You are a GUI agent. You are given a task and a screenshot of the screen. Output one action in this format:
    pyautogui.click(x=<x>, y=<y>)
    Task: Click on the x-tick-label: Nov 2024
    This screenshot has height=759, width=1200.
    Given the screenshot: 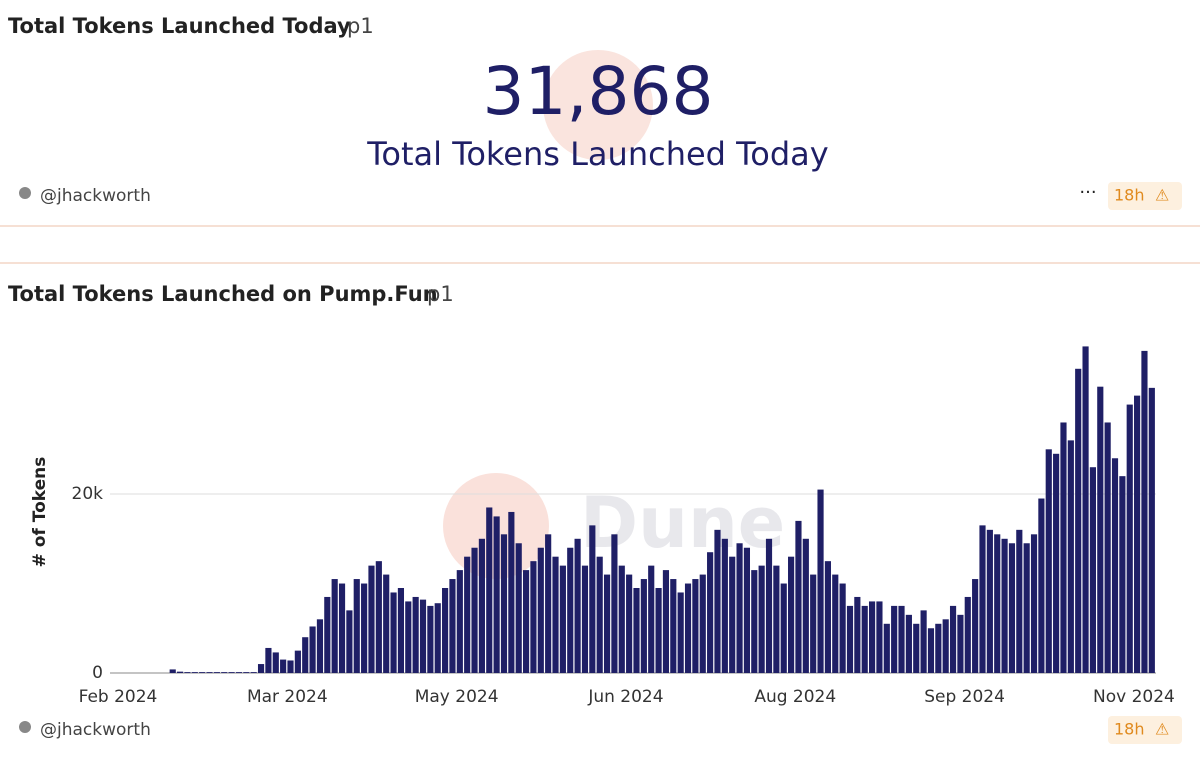 What is the action you would take?
    pyautogui.click(x=1134, y=697)
    